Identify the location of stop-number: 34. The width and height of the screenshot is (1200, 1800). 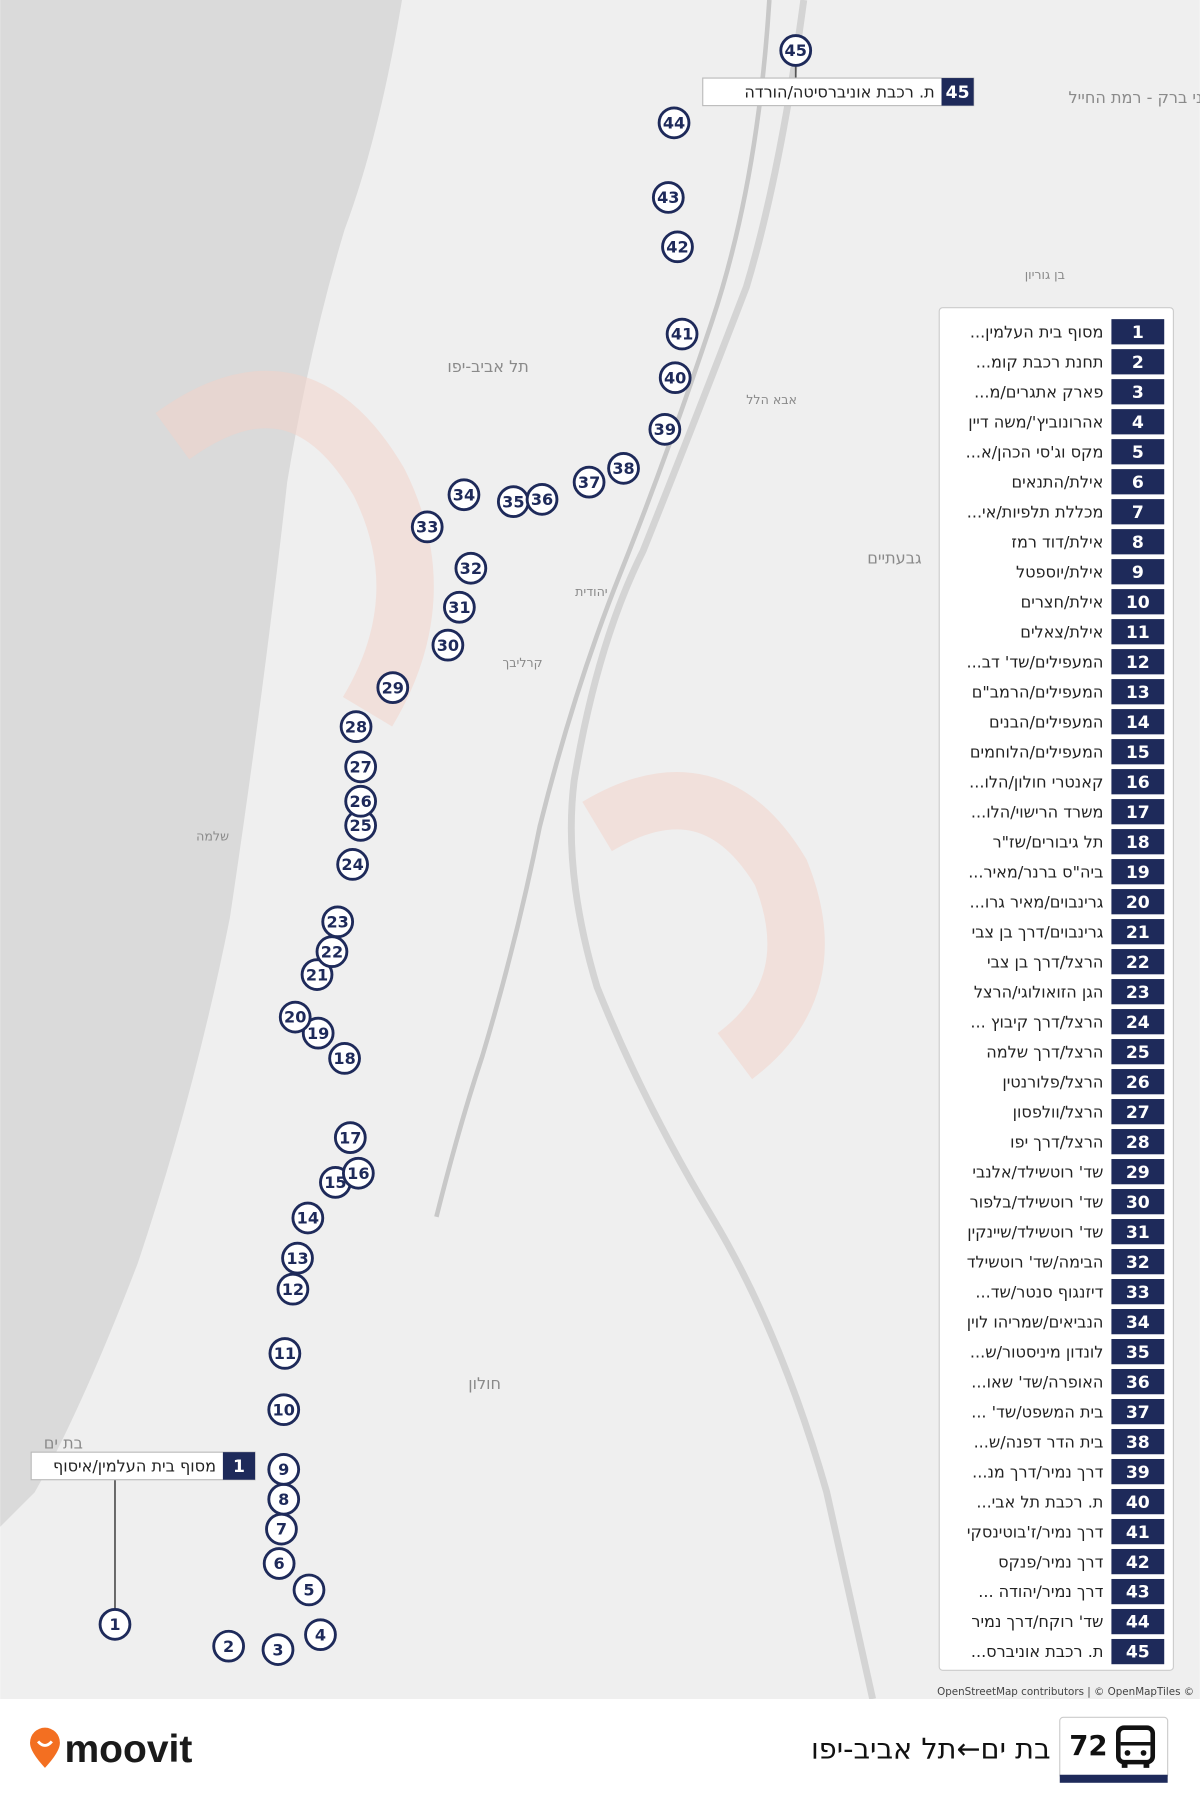
(1138, 1323).